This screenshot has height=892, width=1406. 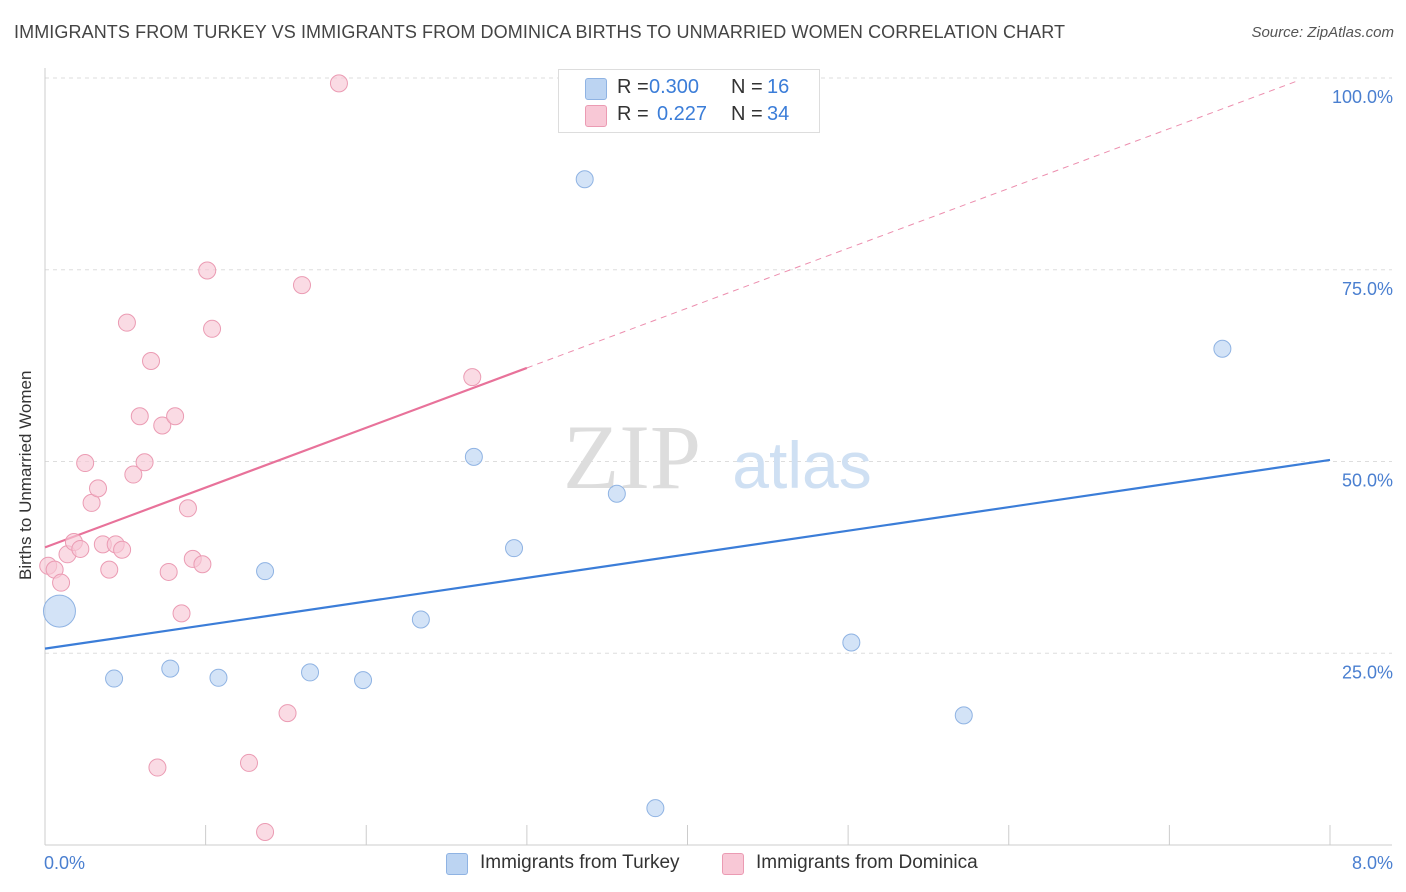 What do you see at coordinates (286, 457) in the screenshot?
I see `trend-line-pink` at bounding box center [286, 457].